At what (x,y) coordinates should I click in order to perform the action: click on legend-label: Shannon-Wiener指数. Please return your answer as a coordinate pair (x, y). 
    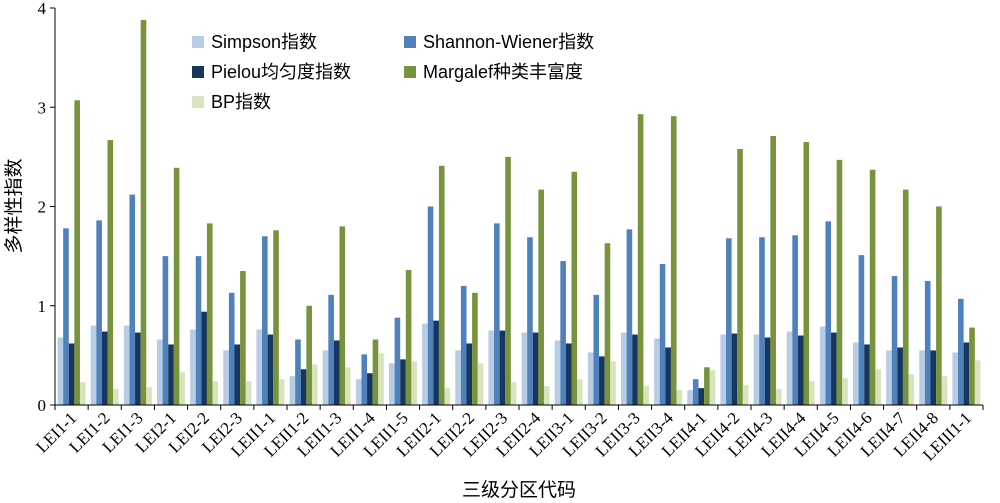
    Looking at the image, I should click on (508, 42).